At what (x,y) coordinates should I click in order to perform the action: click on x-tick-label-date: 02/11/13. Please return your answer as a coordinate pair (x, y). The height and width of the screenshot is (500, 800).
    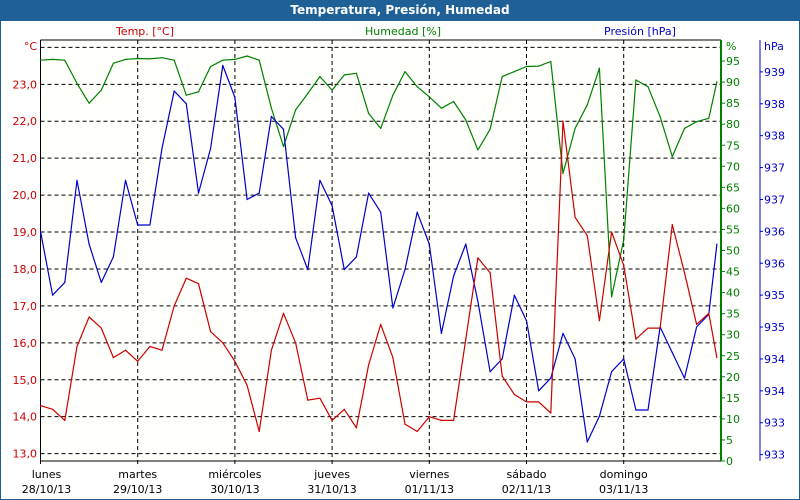
    Looking at the image, I should click on (526, 489).